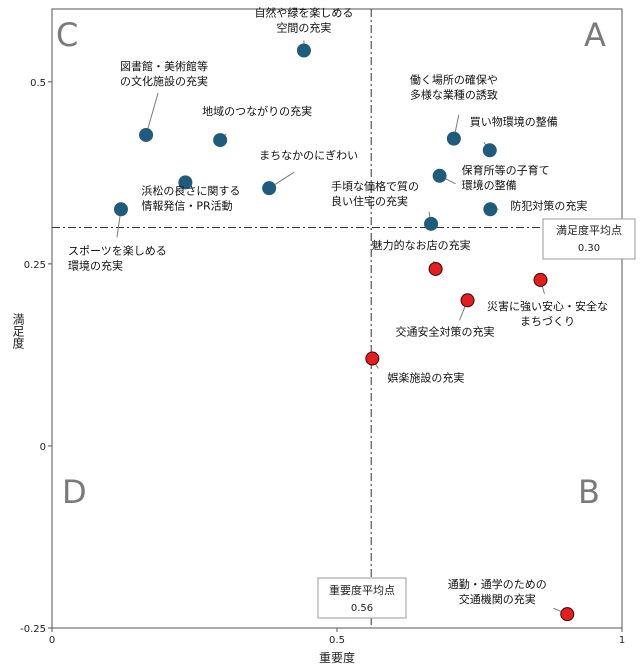  Describe the element at coordinates (337, 640) in the screenshot. I see `x-tick-label: 0.5` at that location.